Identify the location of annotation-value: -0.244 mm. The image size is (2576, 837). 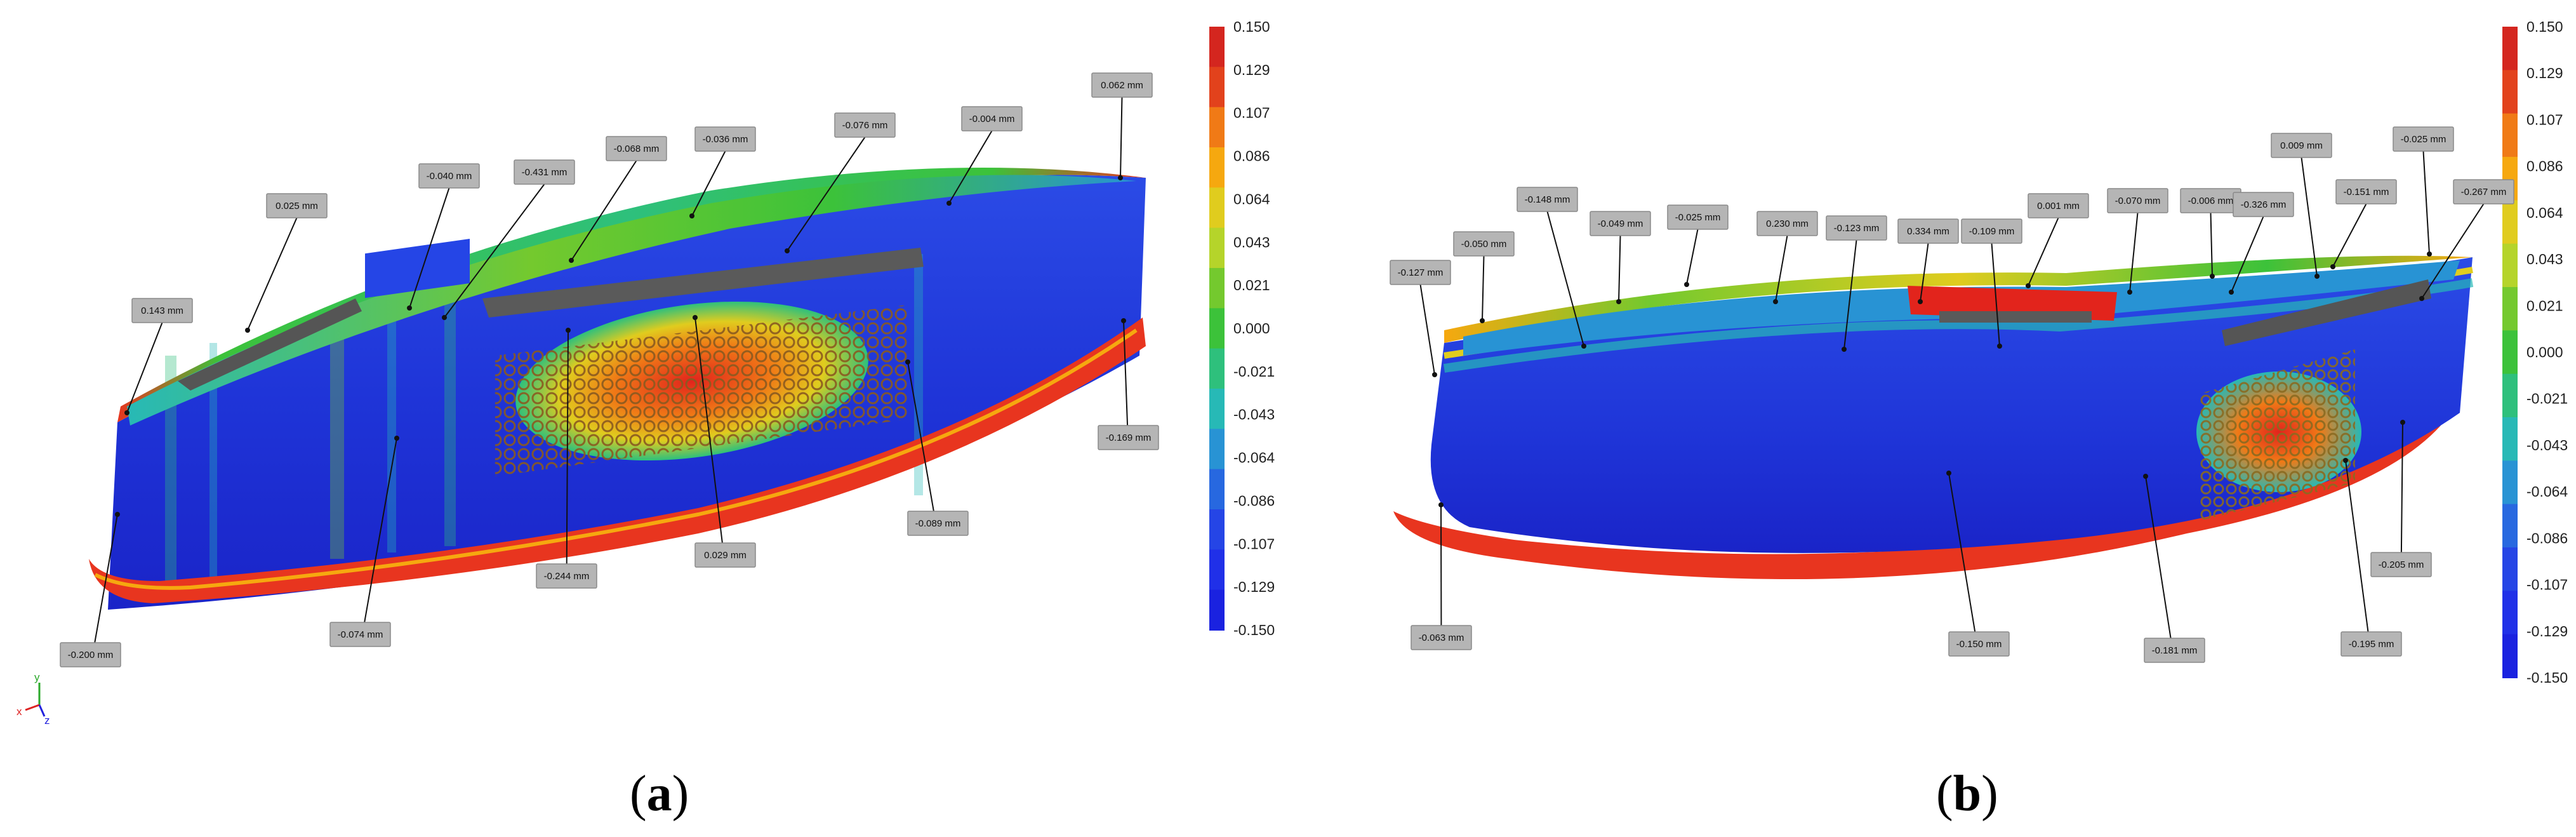
(567, 576).